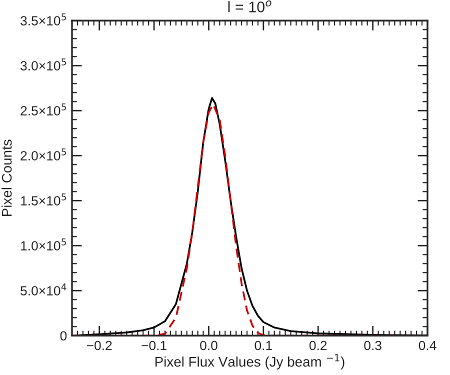  I want to click on x-tick-label: 0.1, so click(263, 345).